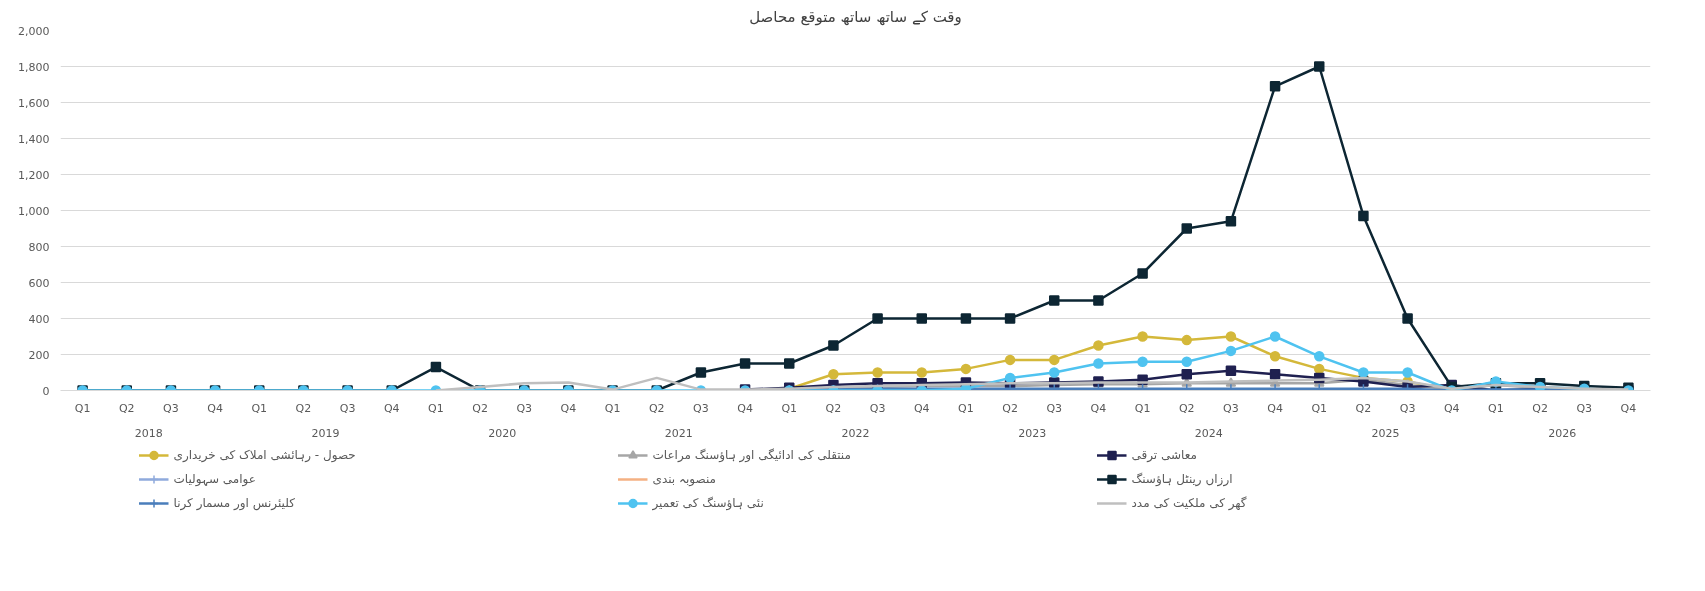  Describe the element at coordinates (234, 503) in the screenshot. I see `legend-label: کلیئرنس اور مسمار کرنا` at that location.